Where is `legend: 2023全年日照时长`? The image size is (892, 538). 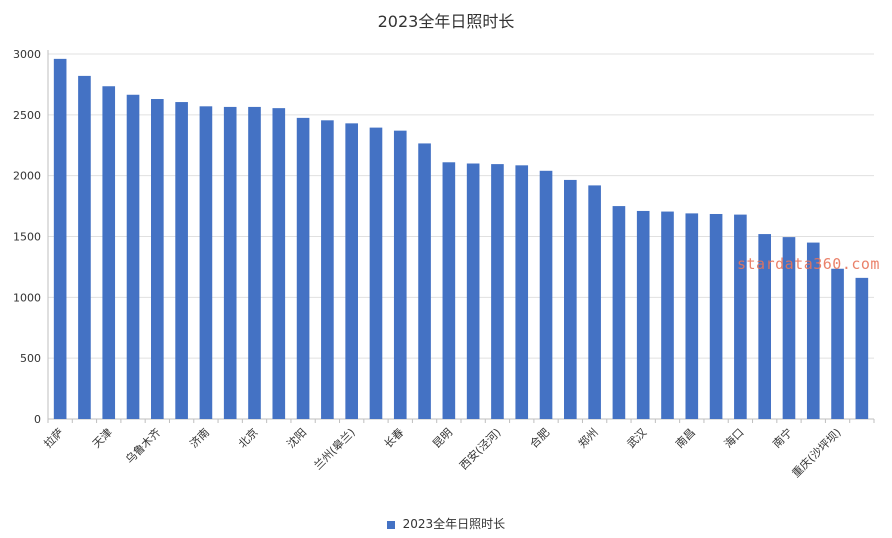
legend: 2023全年日照时长 is located at coordinates (446, 523).